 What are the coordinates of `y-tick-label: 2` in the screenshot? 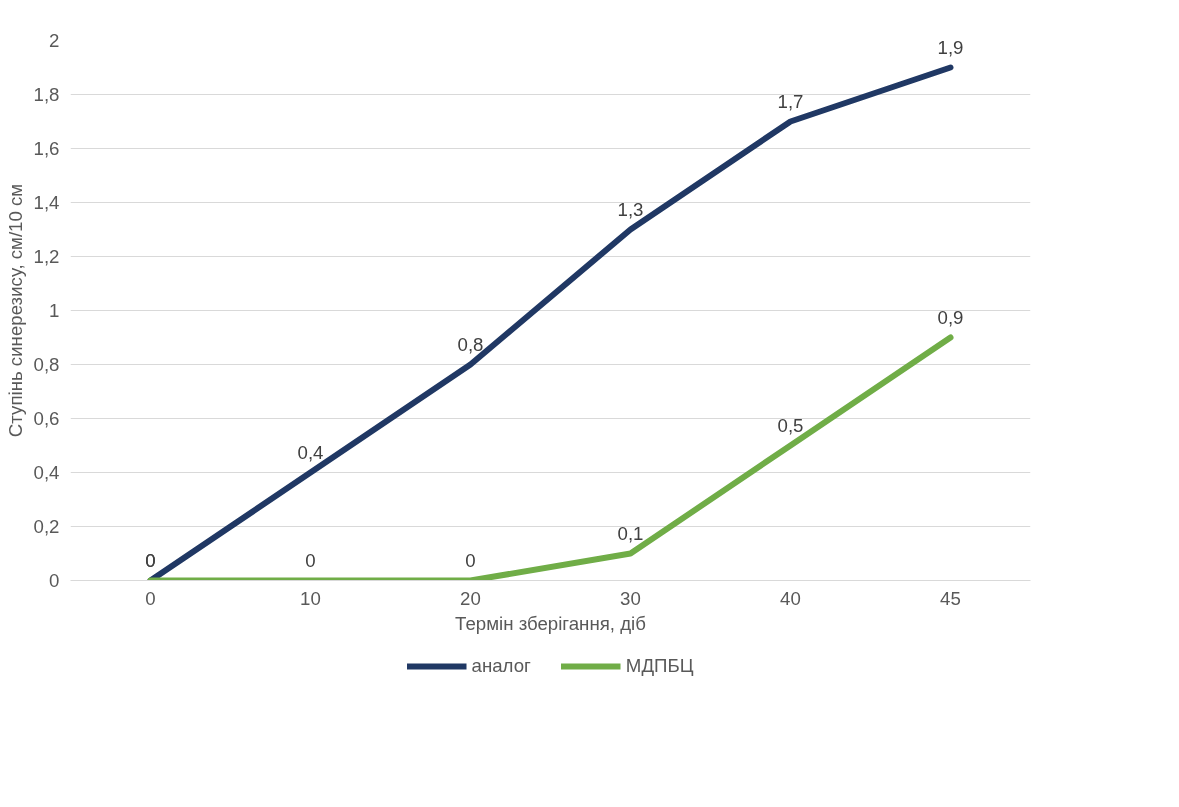 It's located at (54, 40).